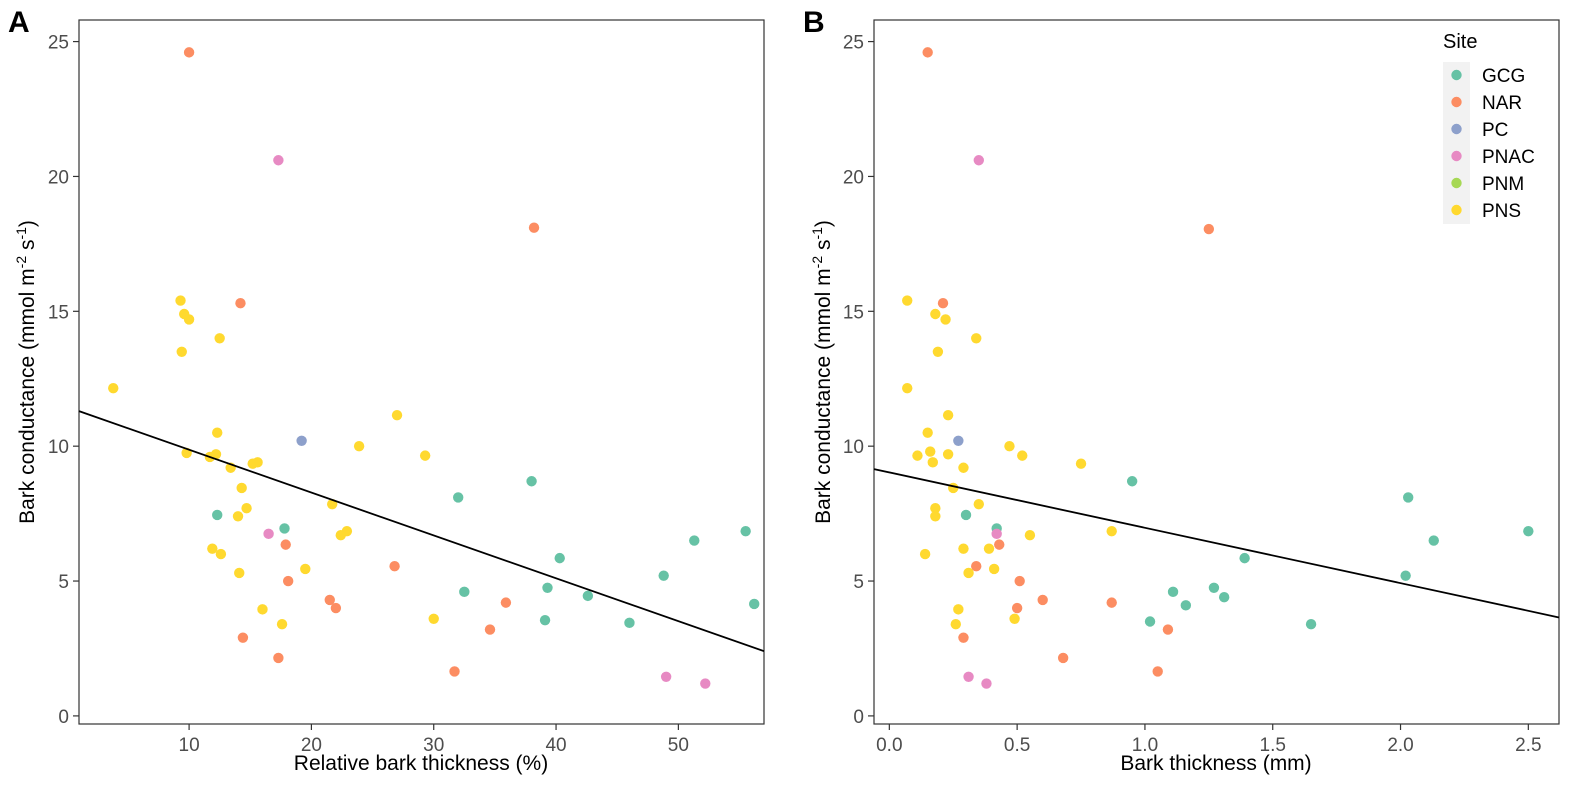 Image resolution: width=1595 pixels, height=796 pixels. Describe the element at coordinates (1501, 211) in the screenshot. I see `legend-label: PNS` at that location.